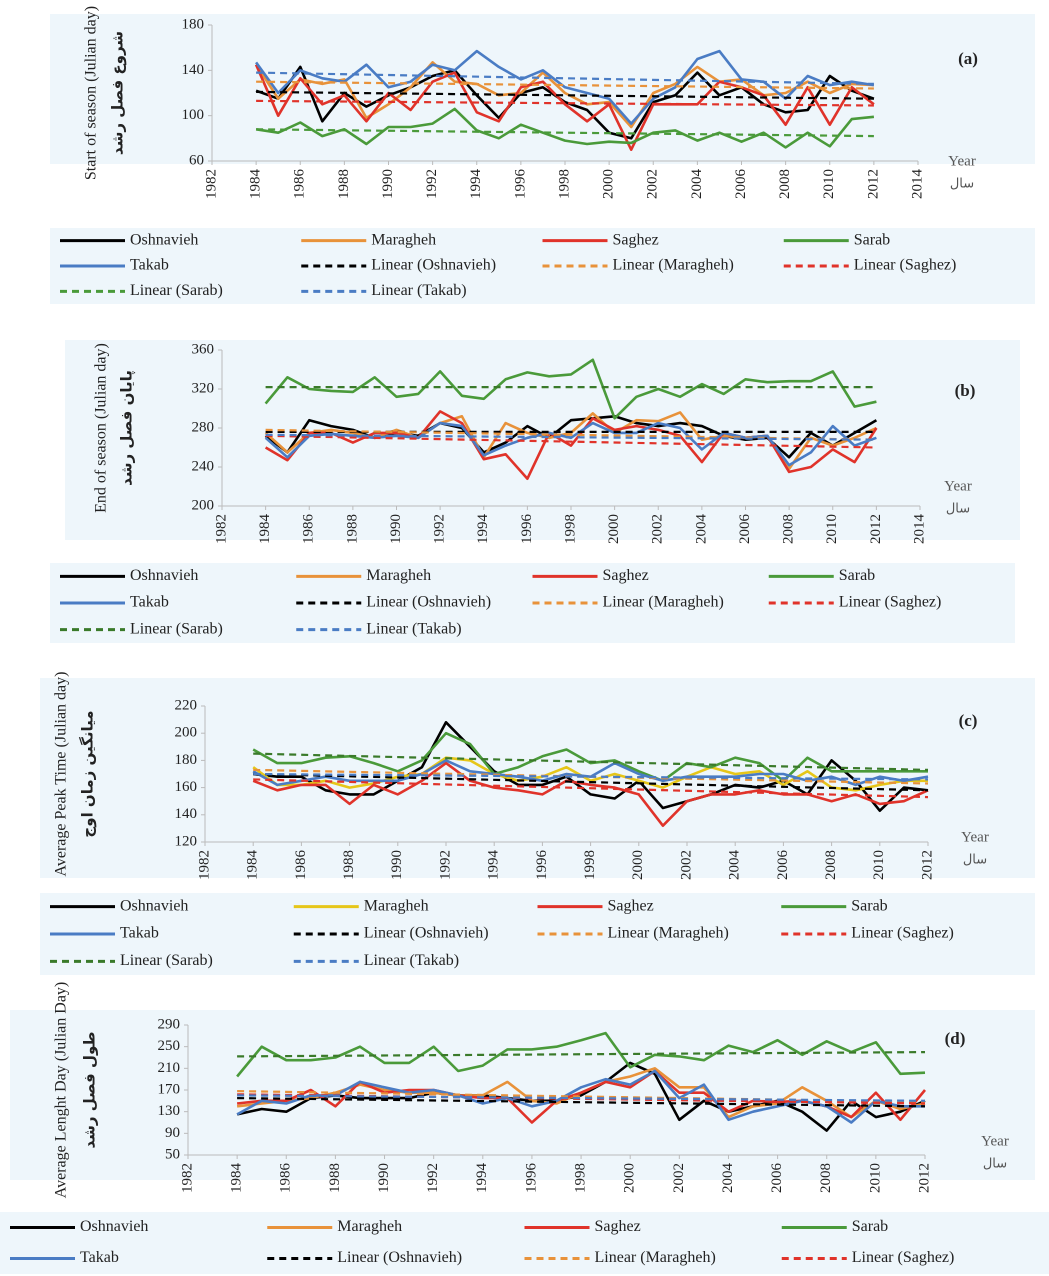 The image size is (1049, 1276). I want to click on y-axis-label: Average Lenght Day (Julian Day), so click(61, 1090).